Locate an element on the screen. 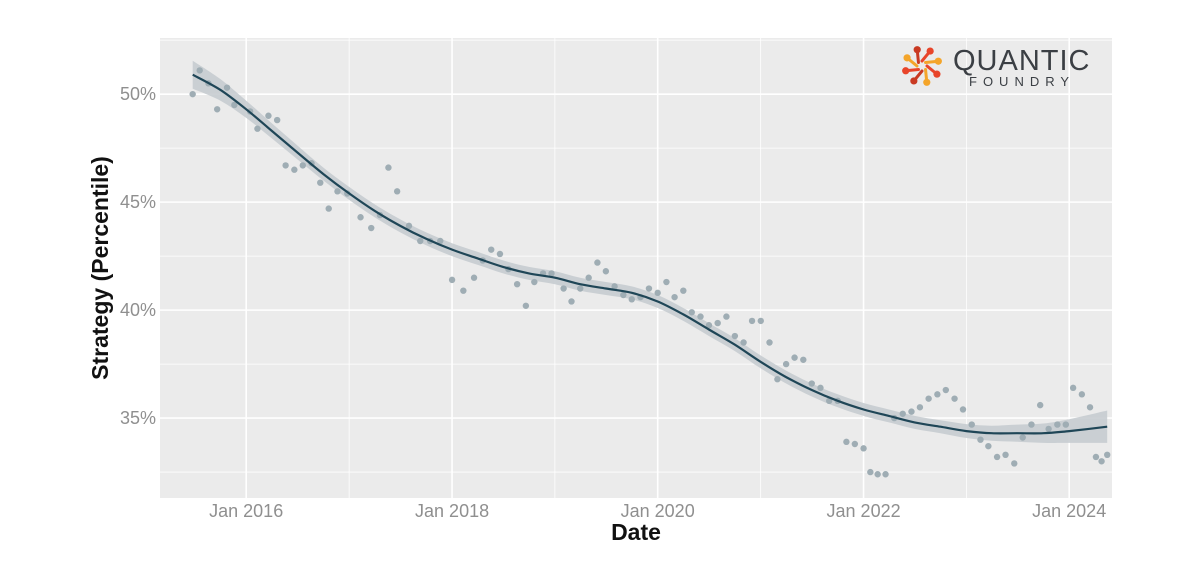 The image size is (1200, 564). logo-wordmark: QUANTIC is located at coordinates (1022, 61).